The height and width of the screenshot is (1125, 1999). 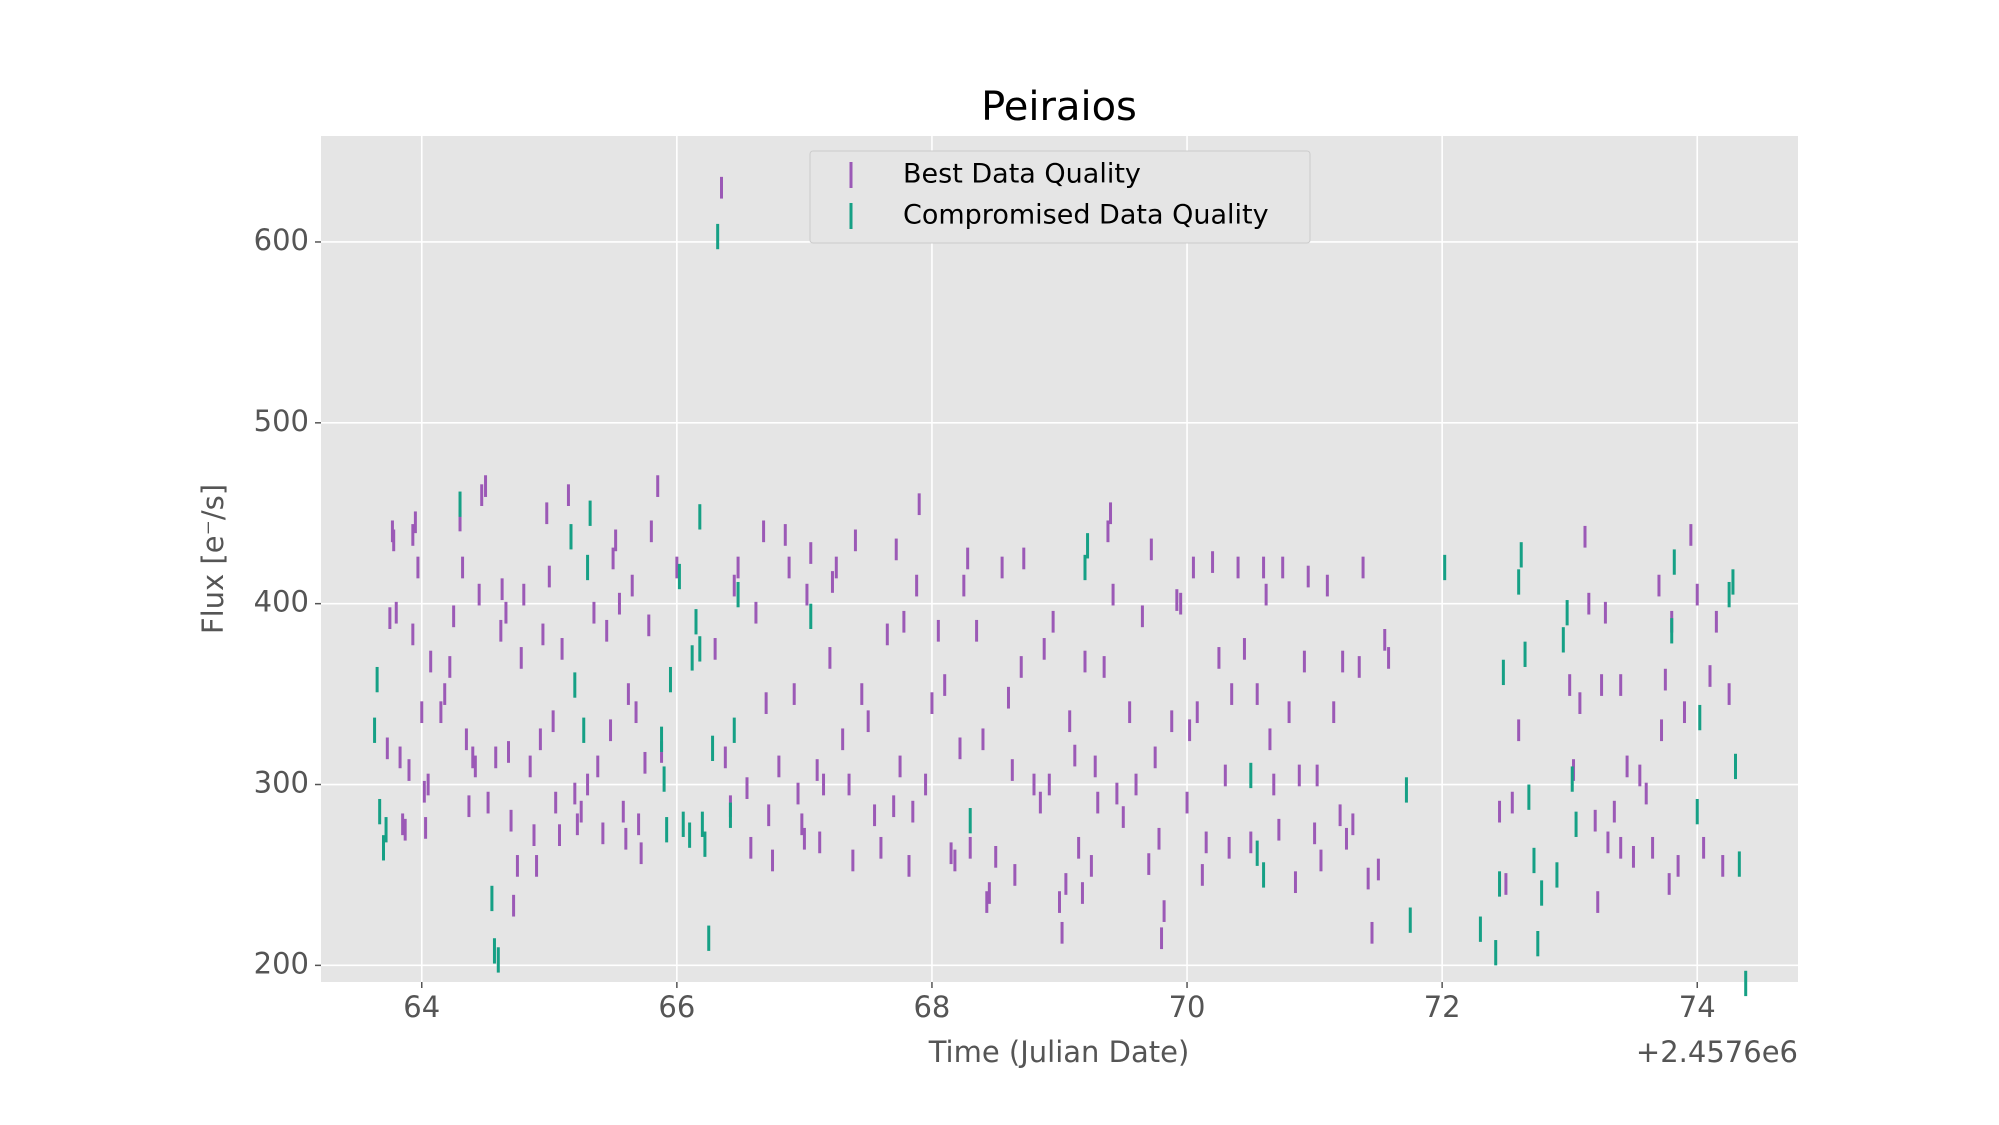 I want to click on x-axis-label: Time (Julian Date), so click(x=1059, y=1052).